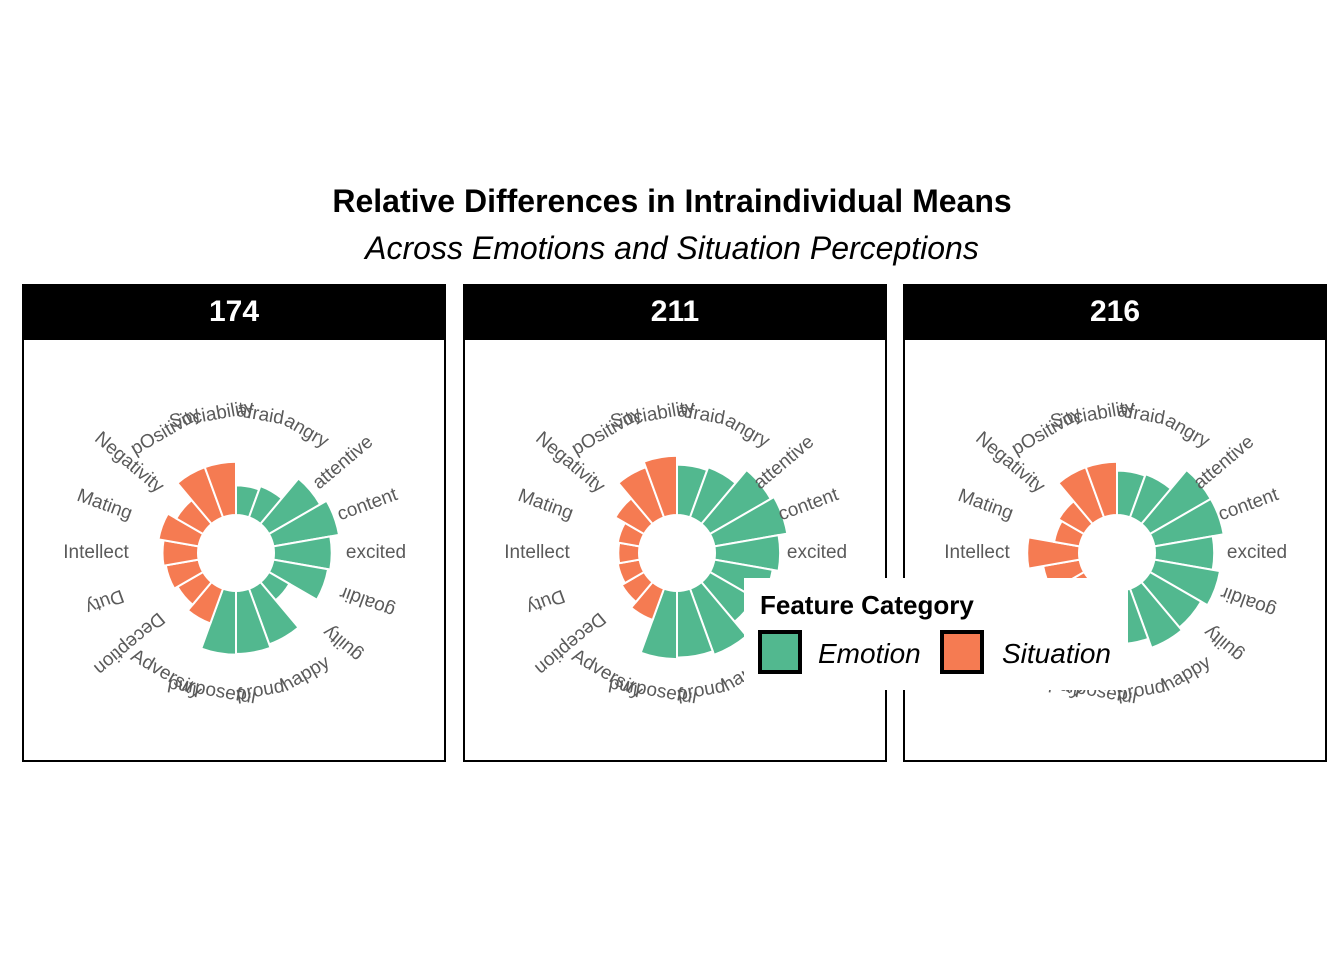 This screenshot has height=960, width=1344. Describe the element at coordinates (780, 652) in the screenshot. I see `legend-key-emotion` at that location.